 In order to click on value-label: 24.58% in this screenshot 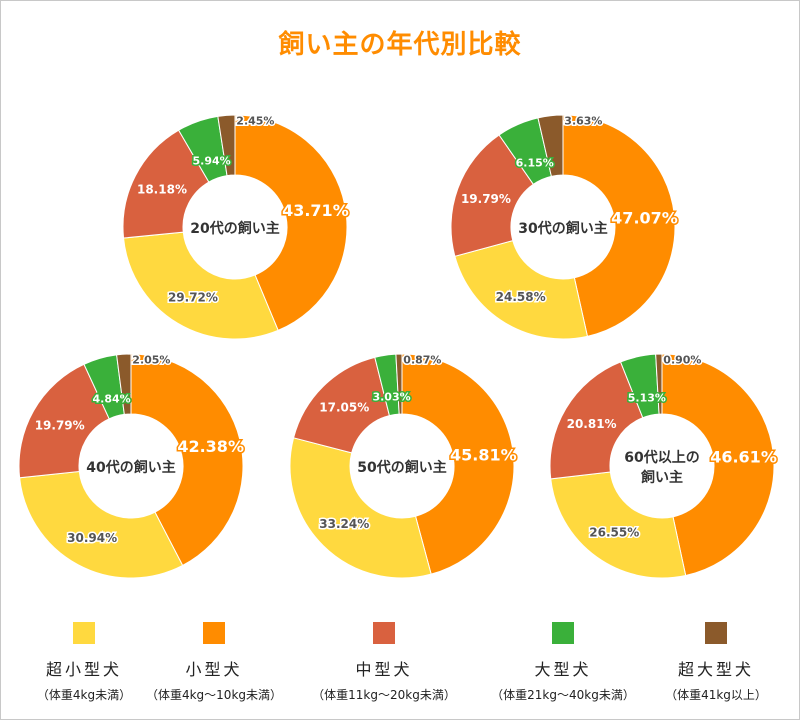, I will do `click(521, 297)`.